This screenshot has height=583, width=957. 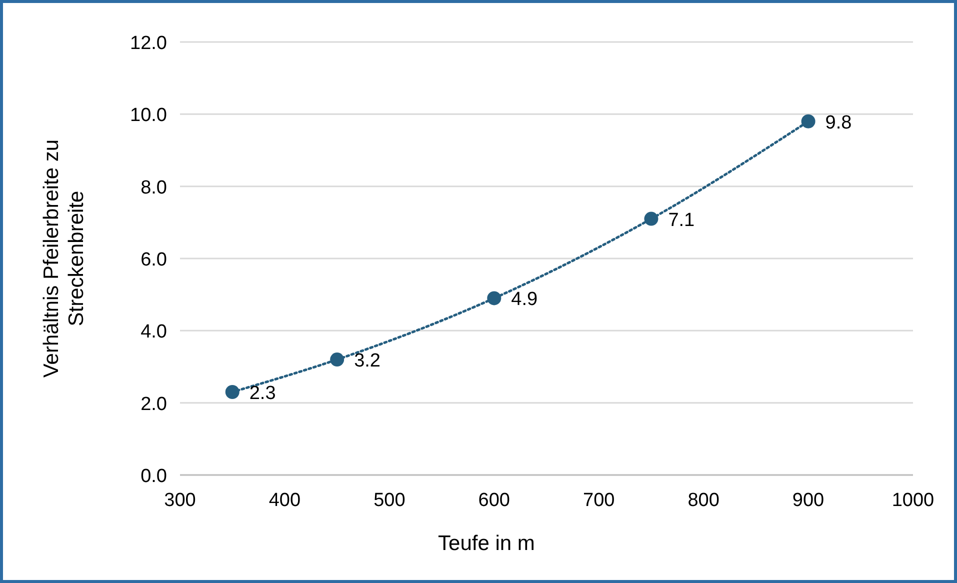 What do you see at coordinates (599, 500) in the screenshot?
I see `x-tick-label: 700` at bounding box center [599, 500].